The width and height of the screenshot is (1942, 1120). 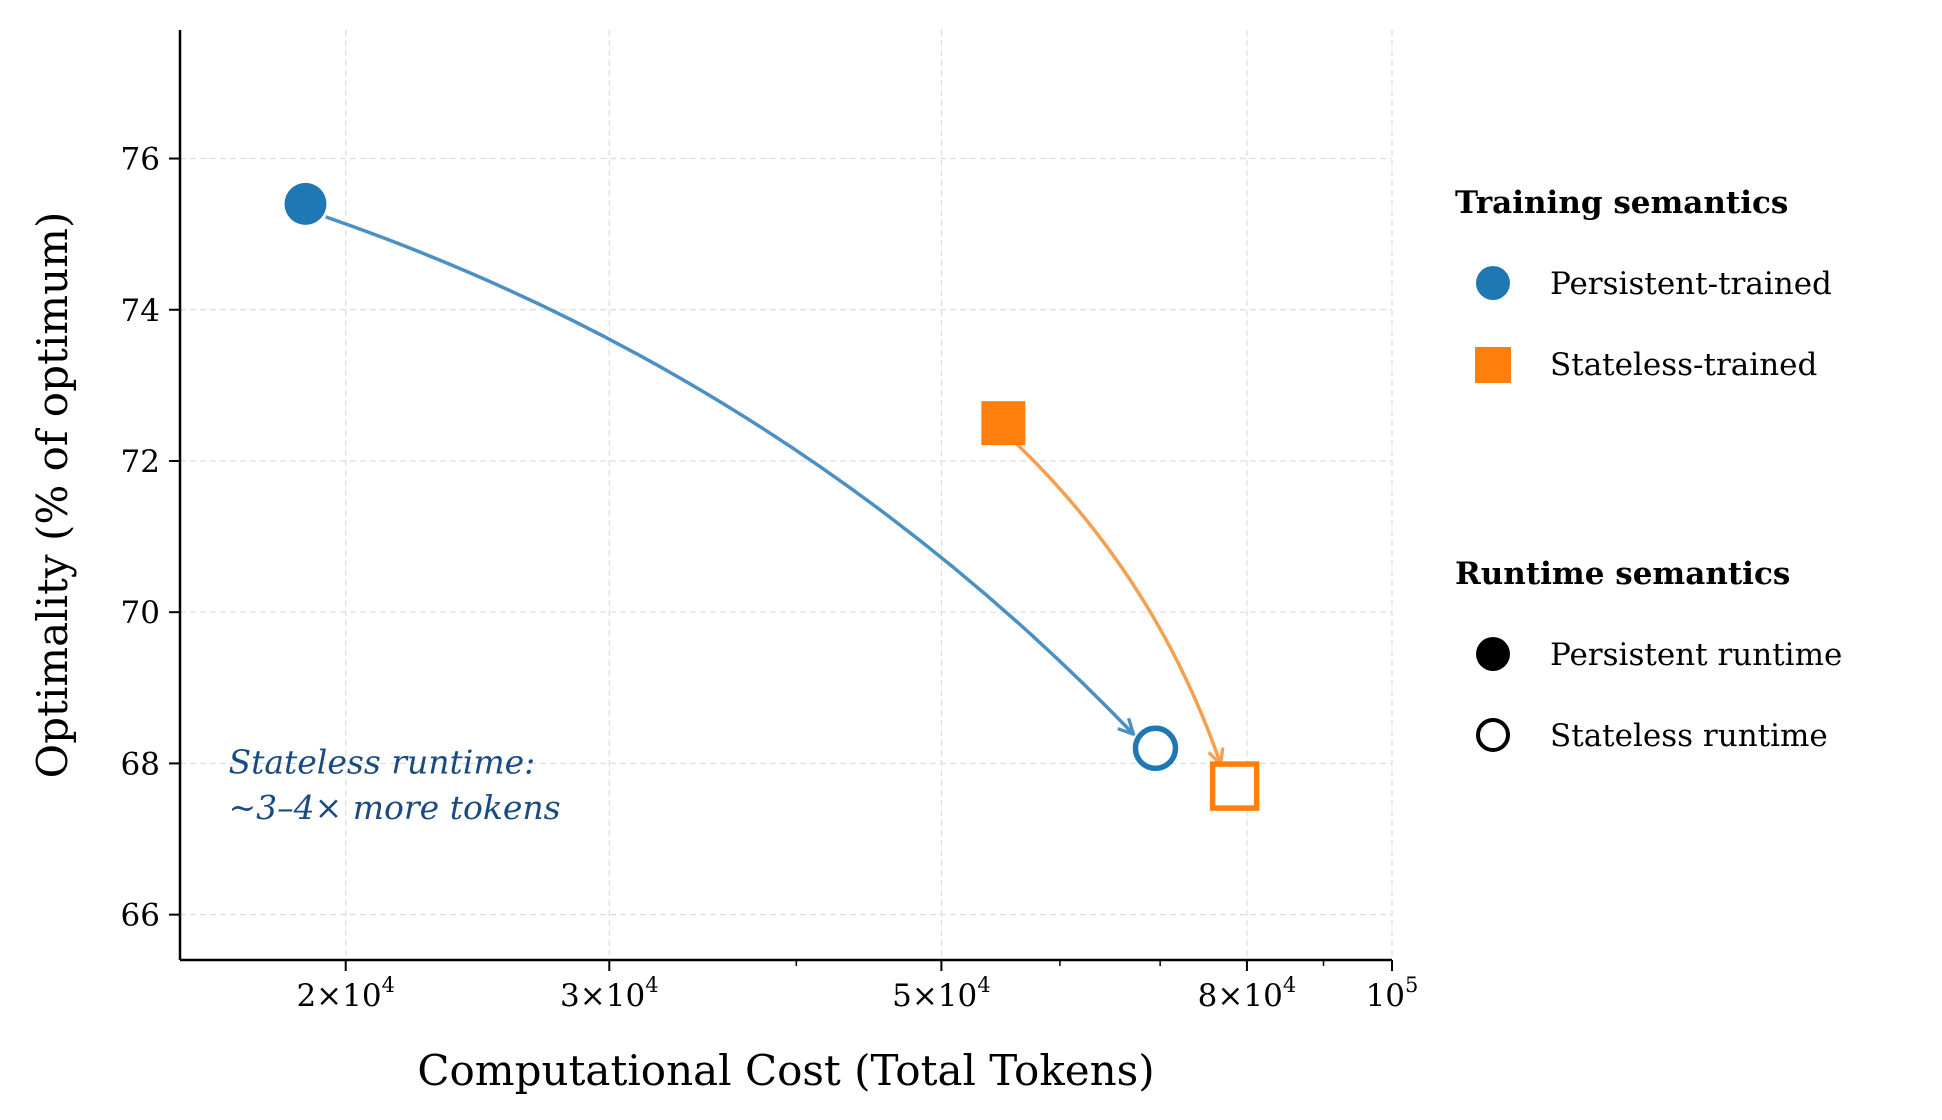 I want to click on annotation: Stateless runtime: ~3–4× more tokens, so click(x=394, y=784).